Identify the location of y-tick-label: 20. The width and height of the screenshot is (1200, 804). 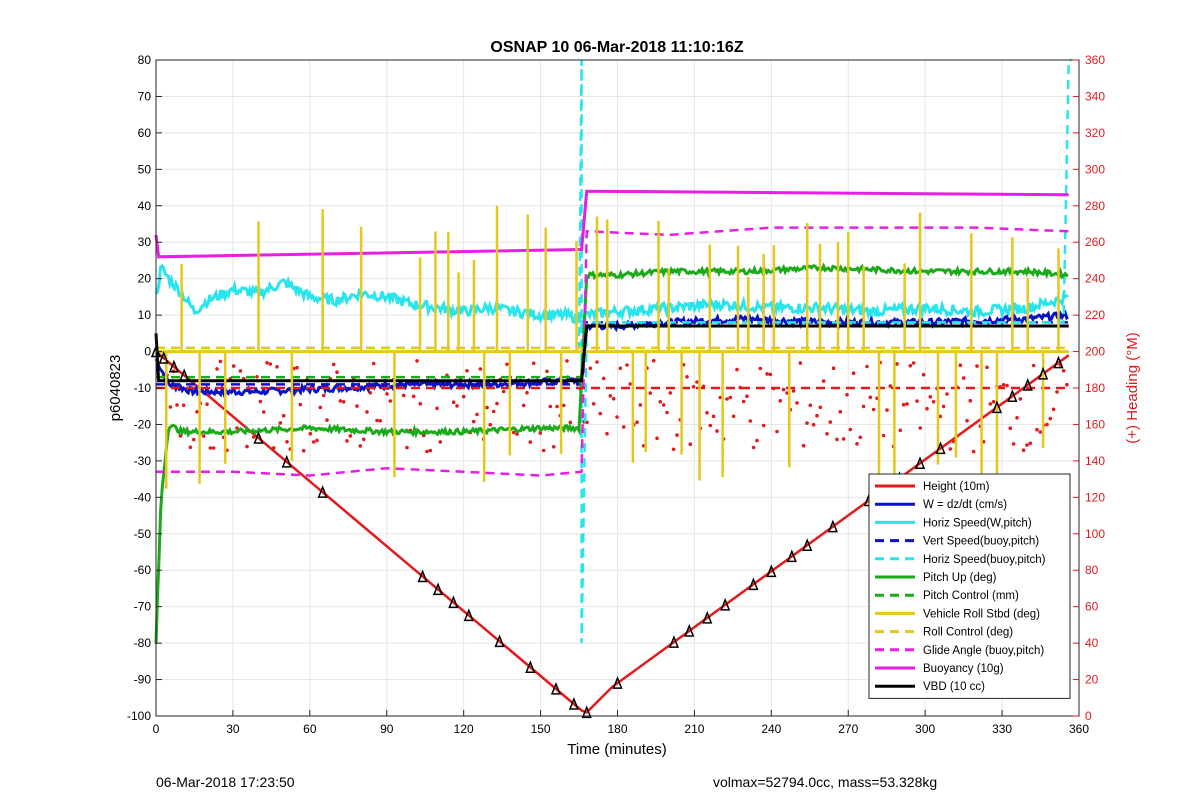
(145, 279).